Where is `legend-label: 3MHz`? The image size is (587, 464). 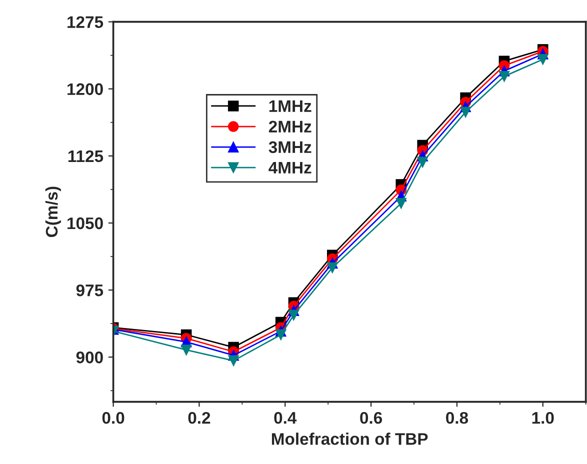
legend-label: 3MHz is located at coordinates (290, 147).